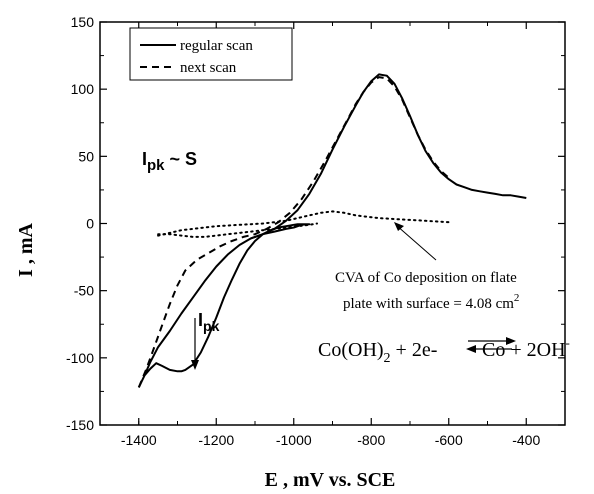  What do you see at coordinates (80, 425) in the screenshot?
I see `y-tick-label: -150` at bounding box center [80, 425].